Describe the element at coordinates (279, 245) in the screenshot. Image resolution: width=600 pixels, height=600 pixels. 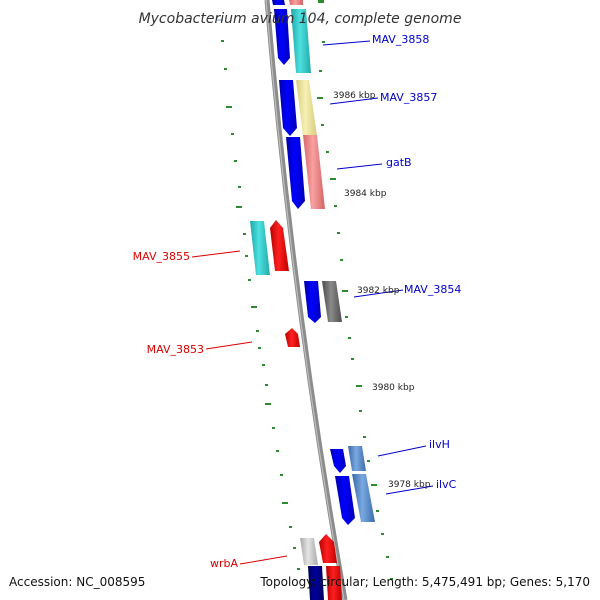
I see `gene-arrow-mav3855` at that location.